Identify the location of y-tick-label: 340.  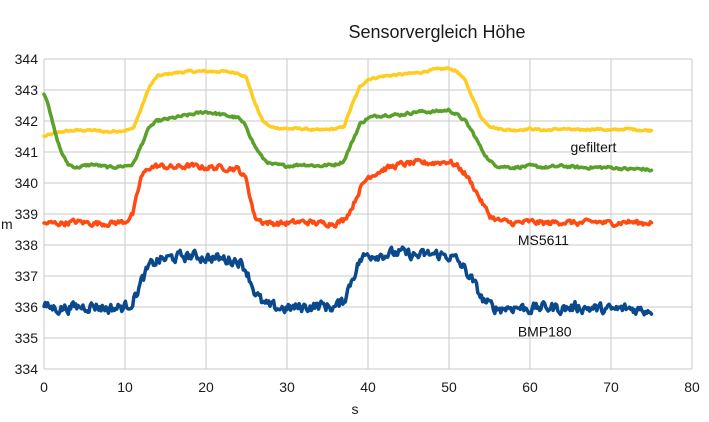
(27, 183).